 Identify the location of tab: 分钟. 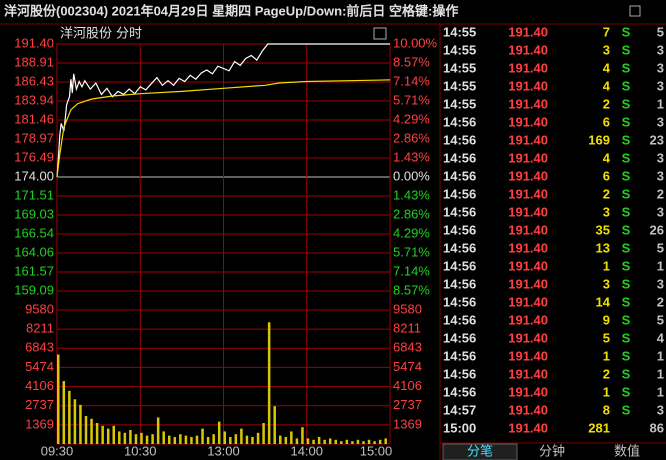
(552, 450).